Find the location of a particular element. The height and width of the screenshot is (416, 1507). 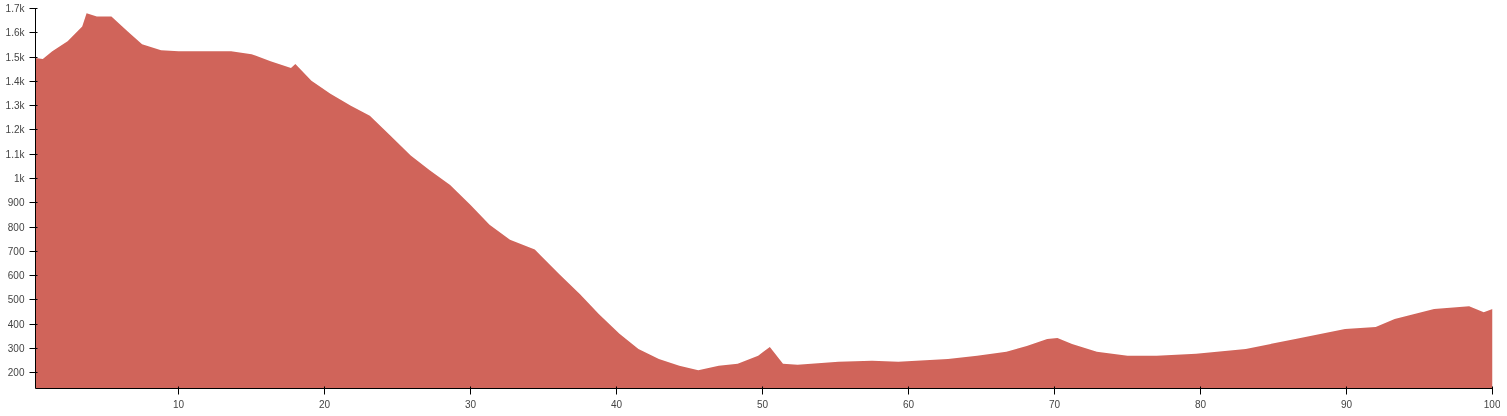

y-tick-label: 1.6k is located at coordinates (15, 33).